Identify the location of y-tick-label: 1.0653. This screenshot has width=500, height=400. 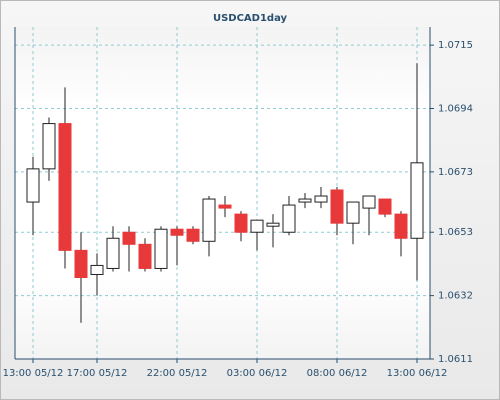
(455, 232).